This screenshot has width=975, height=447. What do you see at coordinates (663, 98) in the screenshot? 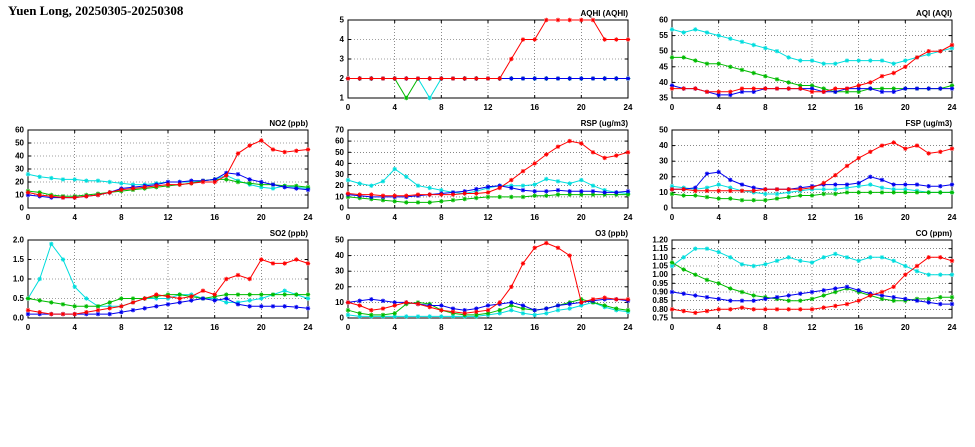
I see `svg-text: 35` at bounding box center [663, 98].